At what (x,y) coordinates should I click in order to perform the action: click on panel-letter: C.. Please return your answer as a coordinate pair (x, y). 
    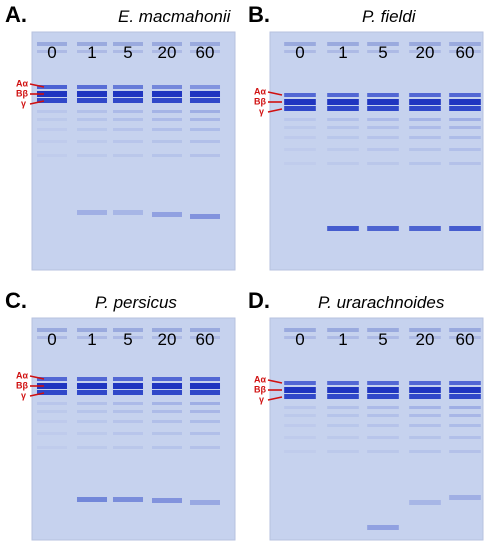
    Looking at the image, I should click on (16, 300).